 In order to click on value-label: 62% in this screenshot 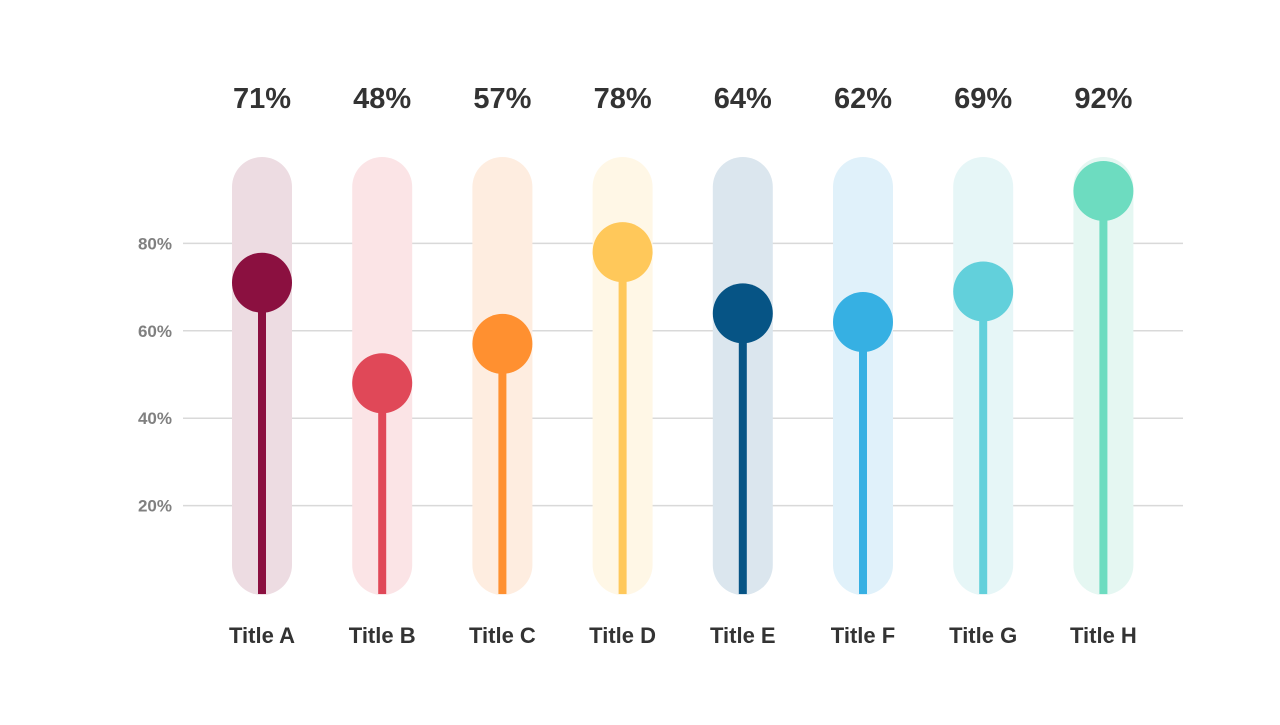, I will do `click(863, 99)`.